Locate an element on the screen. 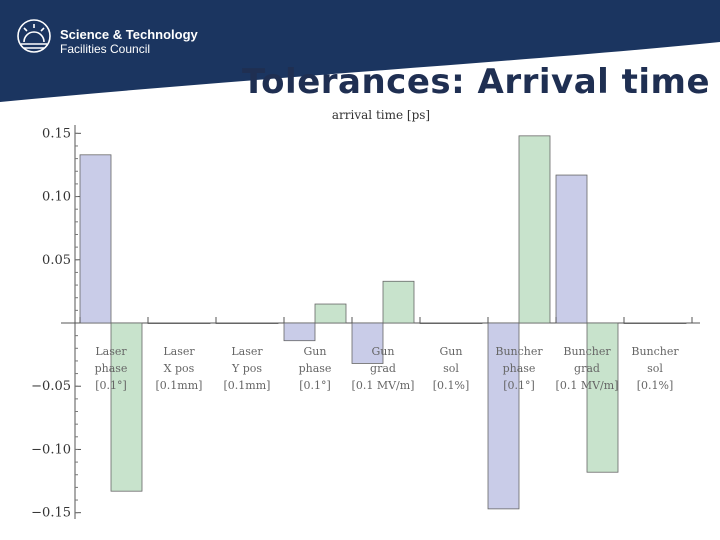  category-label: Laser X pos [0.1mm] is located at coordinates (179, 368).